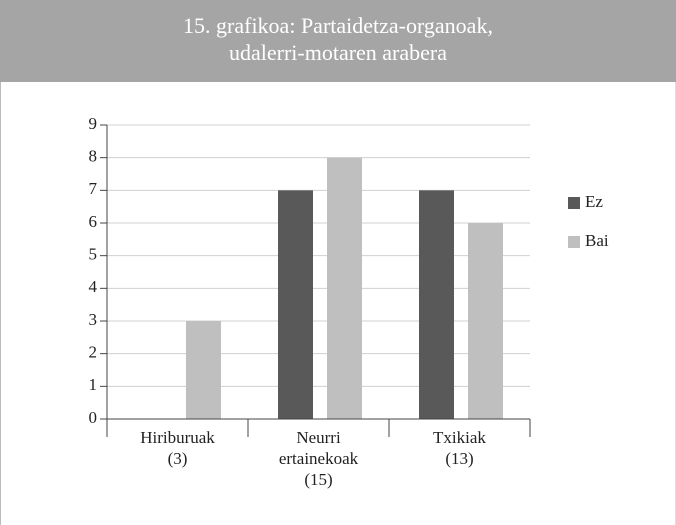 The image size is (676, 525). Describe the element at coordinates (93, 123) in the screenshot. I see `y-tick-label: 9` at that location.